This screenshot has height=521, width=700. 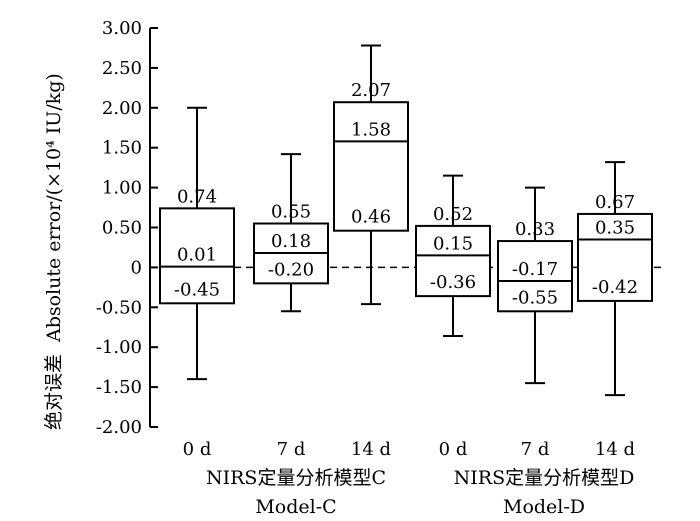 I want to click on q3-label: 0.33, so click(x=535, y=229).